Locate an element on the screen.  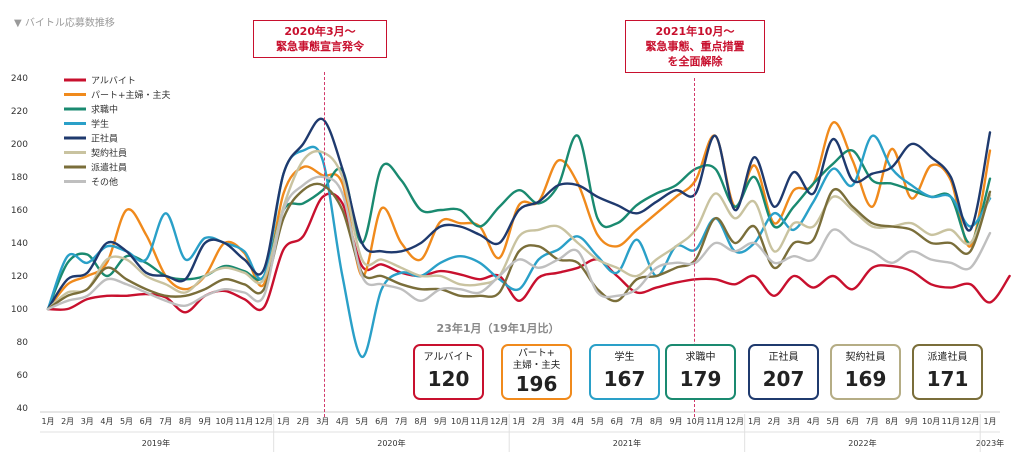
legend-label: 契約社員 is located at coordinates (109, 153).